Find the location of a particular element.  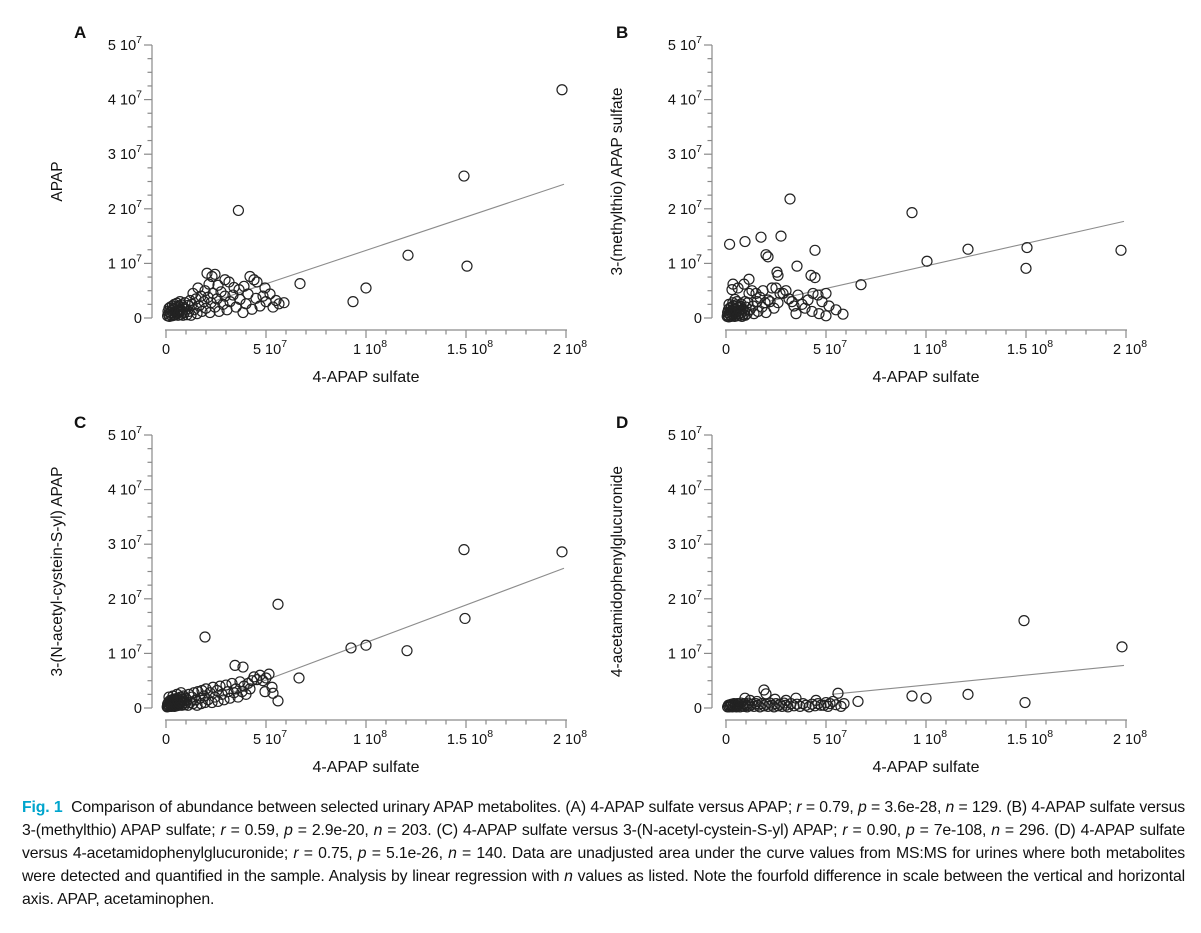

y-axis-title: 3-(N-acetyl-cystein-S-yl) APAP is located at coordinates (57, 572).